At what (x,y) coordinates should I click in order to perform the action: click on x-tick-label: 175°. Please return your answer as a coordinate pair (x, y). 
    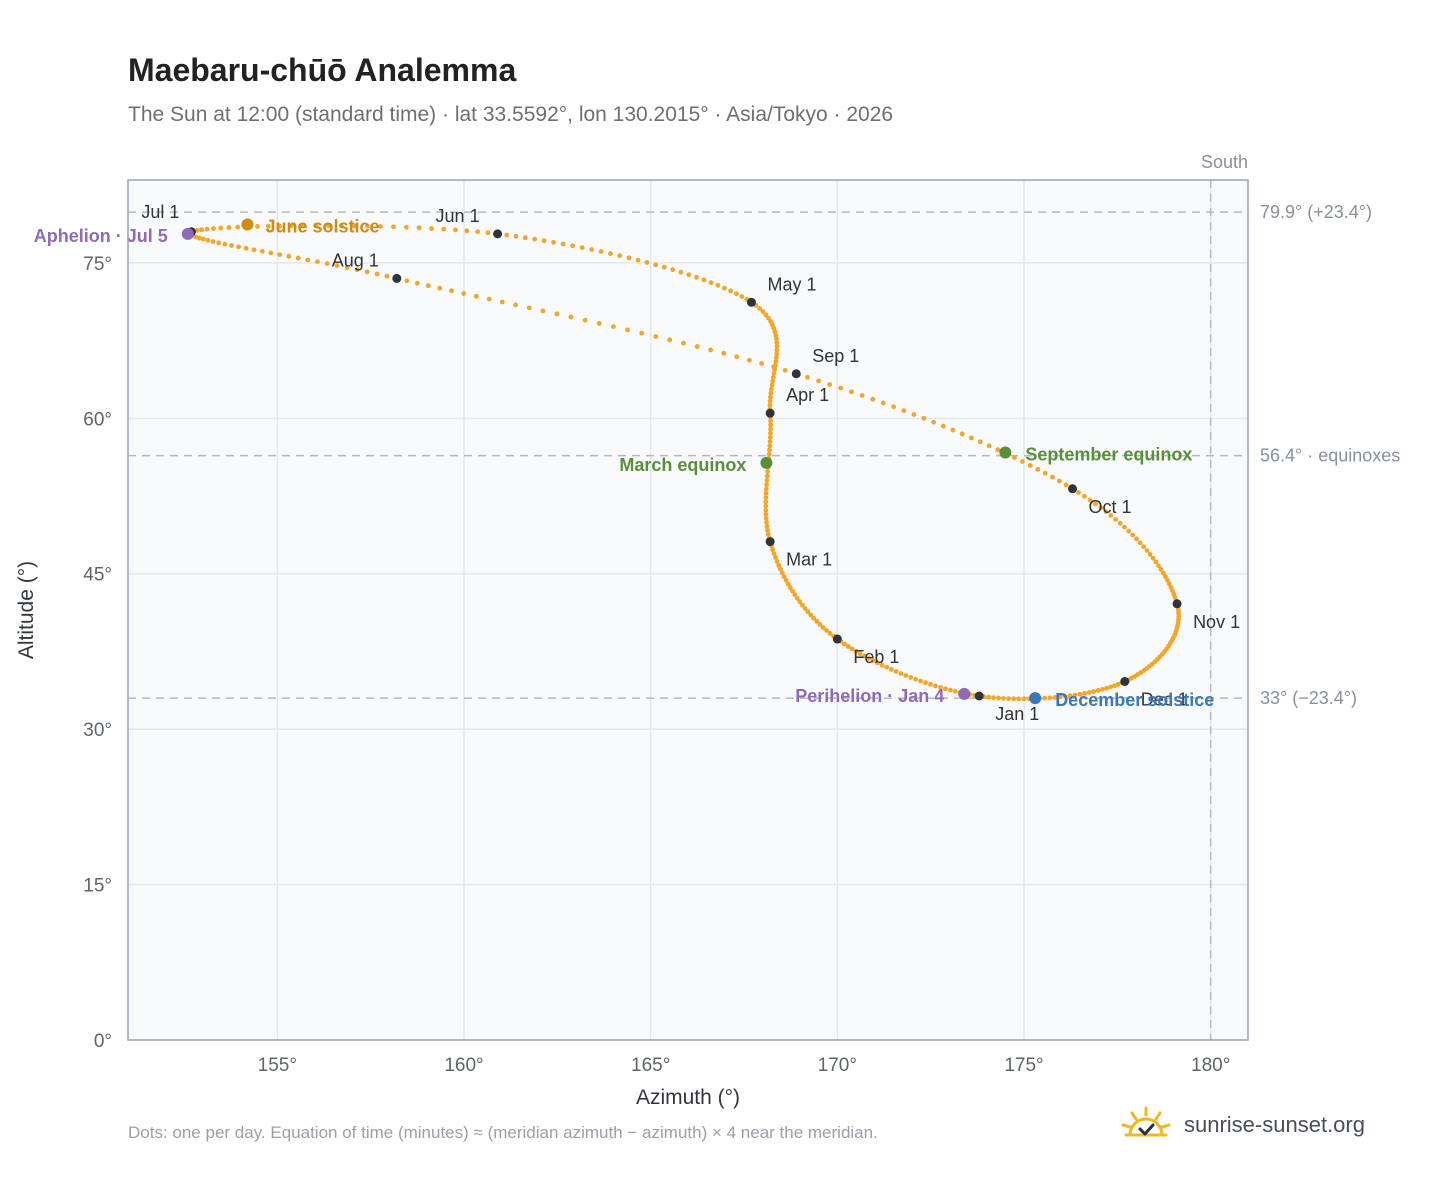
    Looking at the image, I should click on (1023, 1065).